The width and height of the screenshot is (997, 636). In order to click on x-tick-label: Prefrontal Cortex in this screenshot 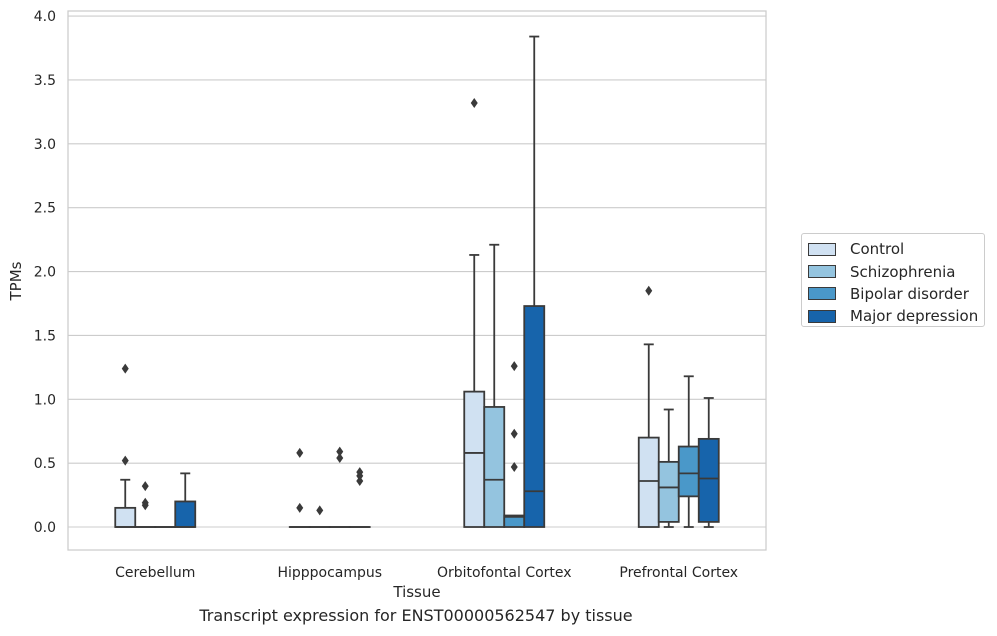, I will do `click(678, 573)`.